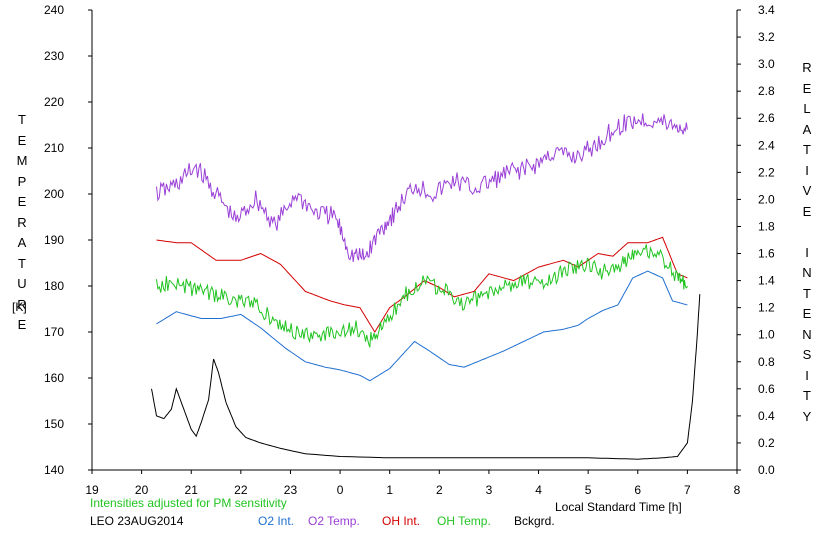 The height and width of the screenshot is (535, 828). Describe the element at coordinates (401, 521) in the screenshot. I see `legend-oh-int: OH Int.` at that location.